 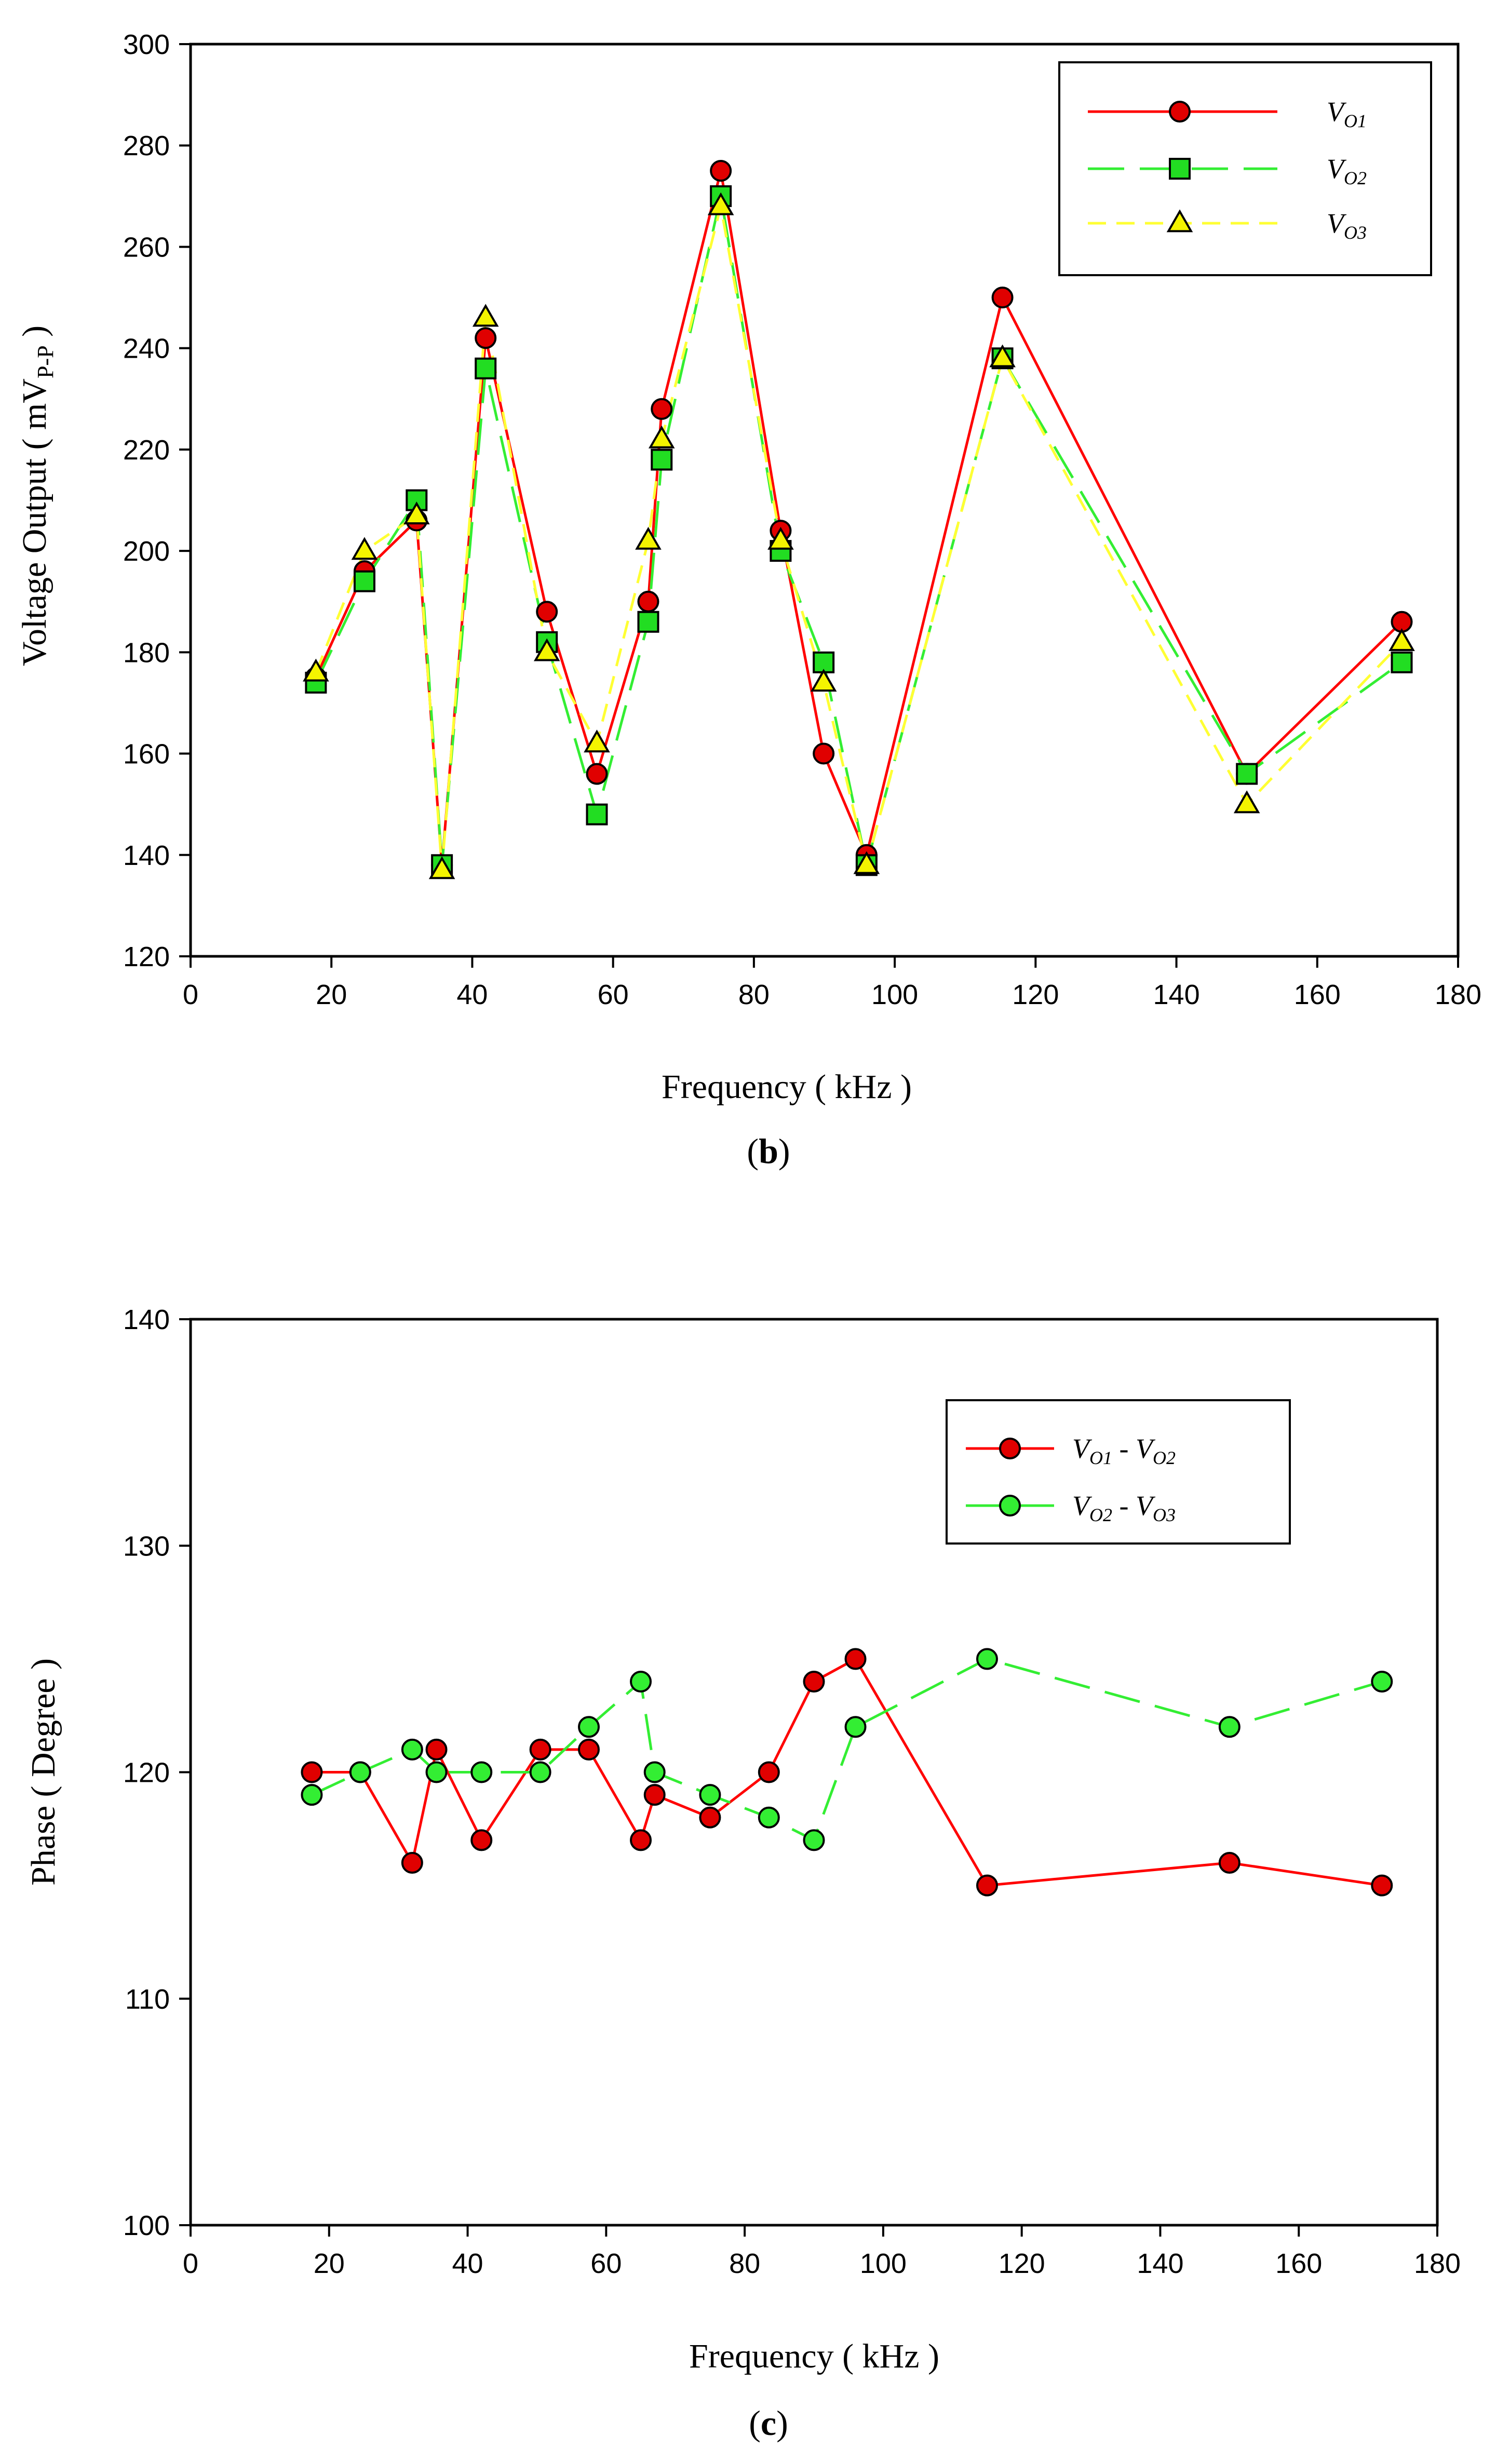 What do you see at coordinates (1245, 168) in the screenshot?
I see `chart-b-legend: VO1 VO2 VO3` at bounding box center [1245, 168].